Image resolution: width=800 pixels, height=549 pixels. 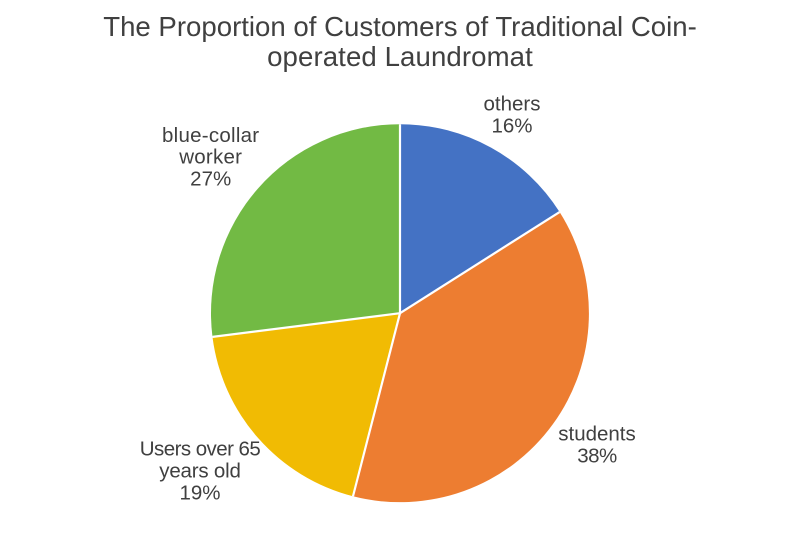 I want to click on svg-text: Users over 65, so click(x=200, y=448).